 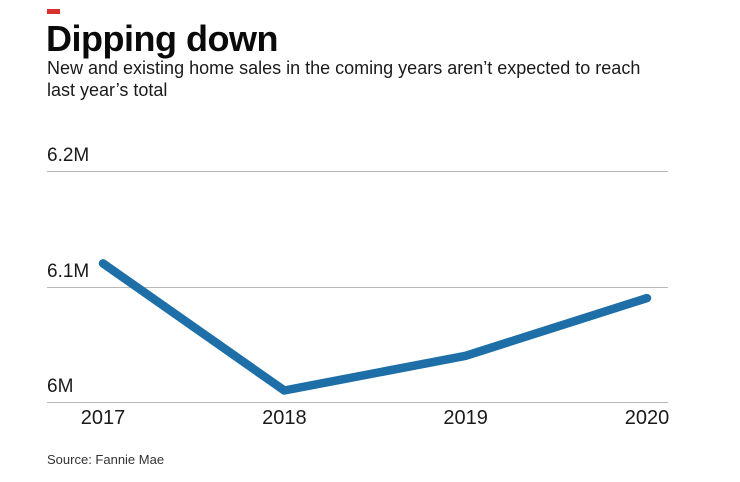 I want to click on chart-title: Dipping down, so click(x=162, y=38).